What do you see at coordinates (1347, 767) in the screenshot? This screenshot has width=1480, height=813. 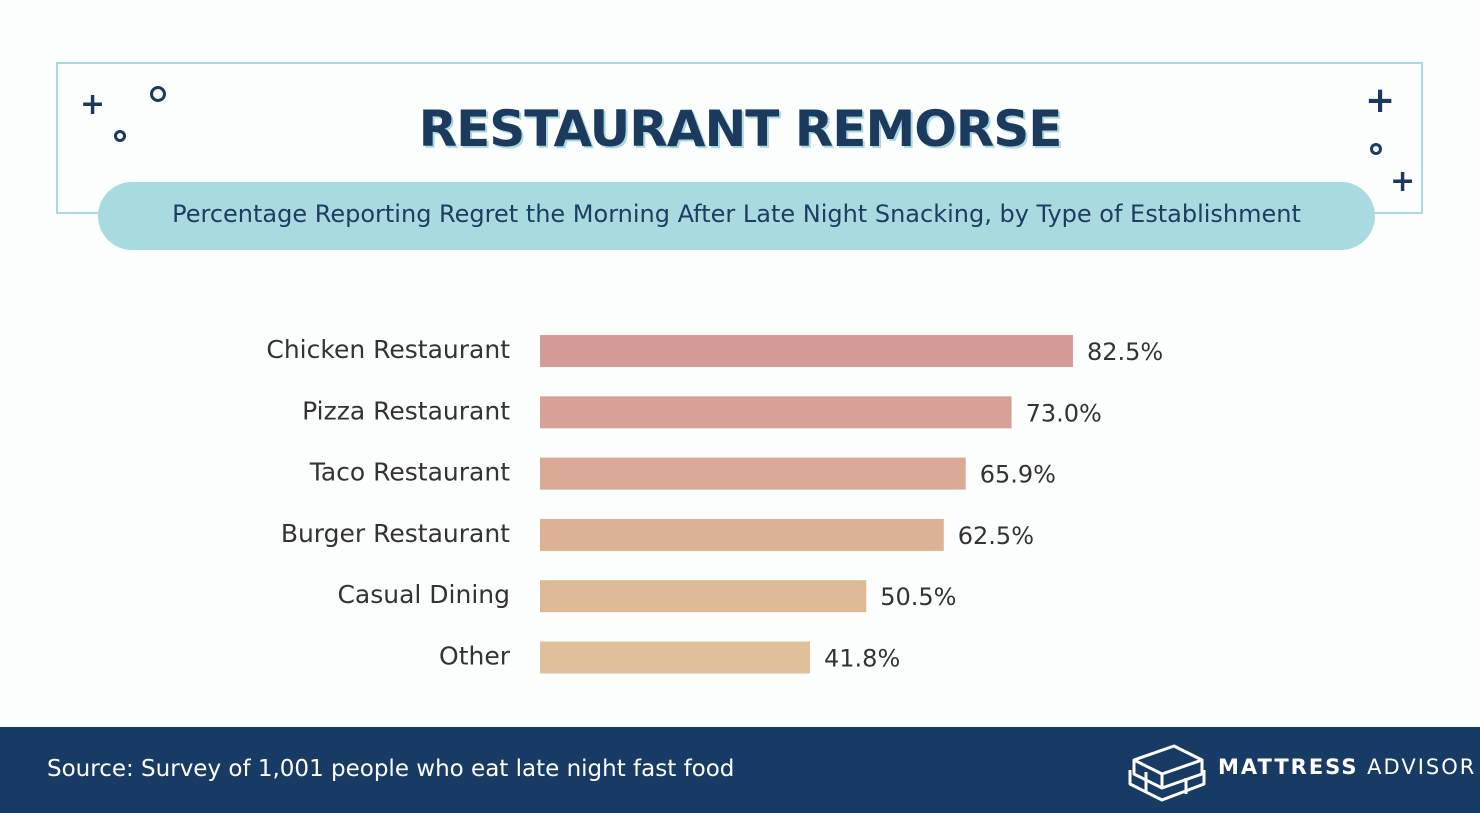 I see `brand-name: MATTRESS ADVISOR` at bounding box center [1347, 767].